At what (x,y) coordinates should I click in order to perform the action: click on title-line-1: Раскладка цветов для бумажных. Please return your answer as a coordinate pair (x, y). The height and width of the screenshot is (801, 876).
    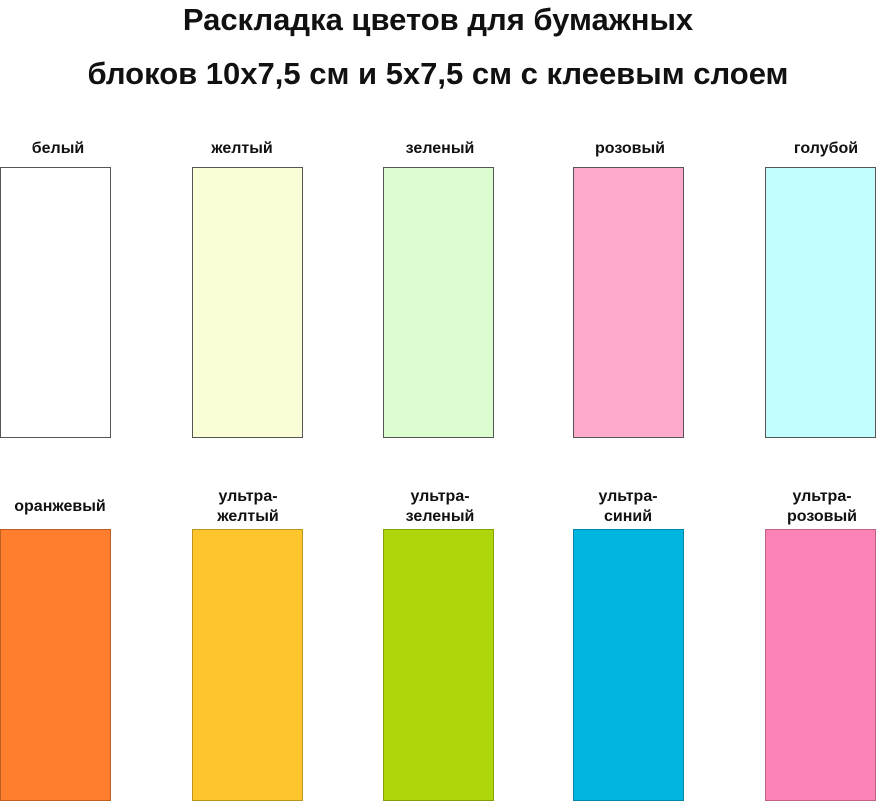
    Looking at the image, I should click on (438, 19).